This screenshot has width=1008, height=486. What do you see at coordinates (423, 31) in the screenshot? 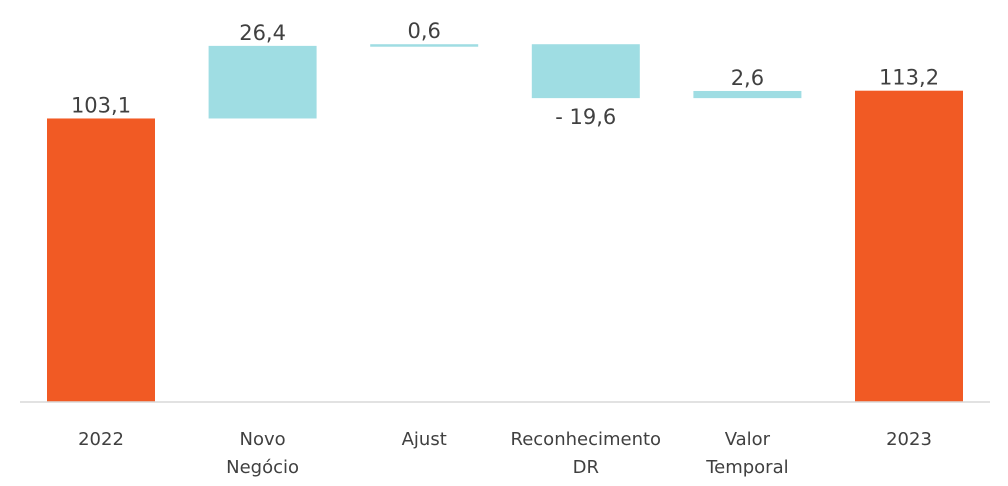
I see `data-label-2: 0,6` at bounding box center [423, 31].